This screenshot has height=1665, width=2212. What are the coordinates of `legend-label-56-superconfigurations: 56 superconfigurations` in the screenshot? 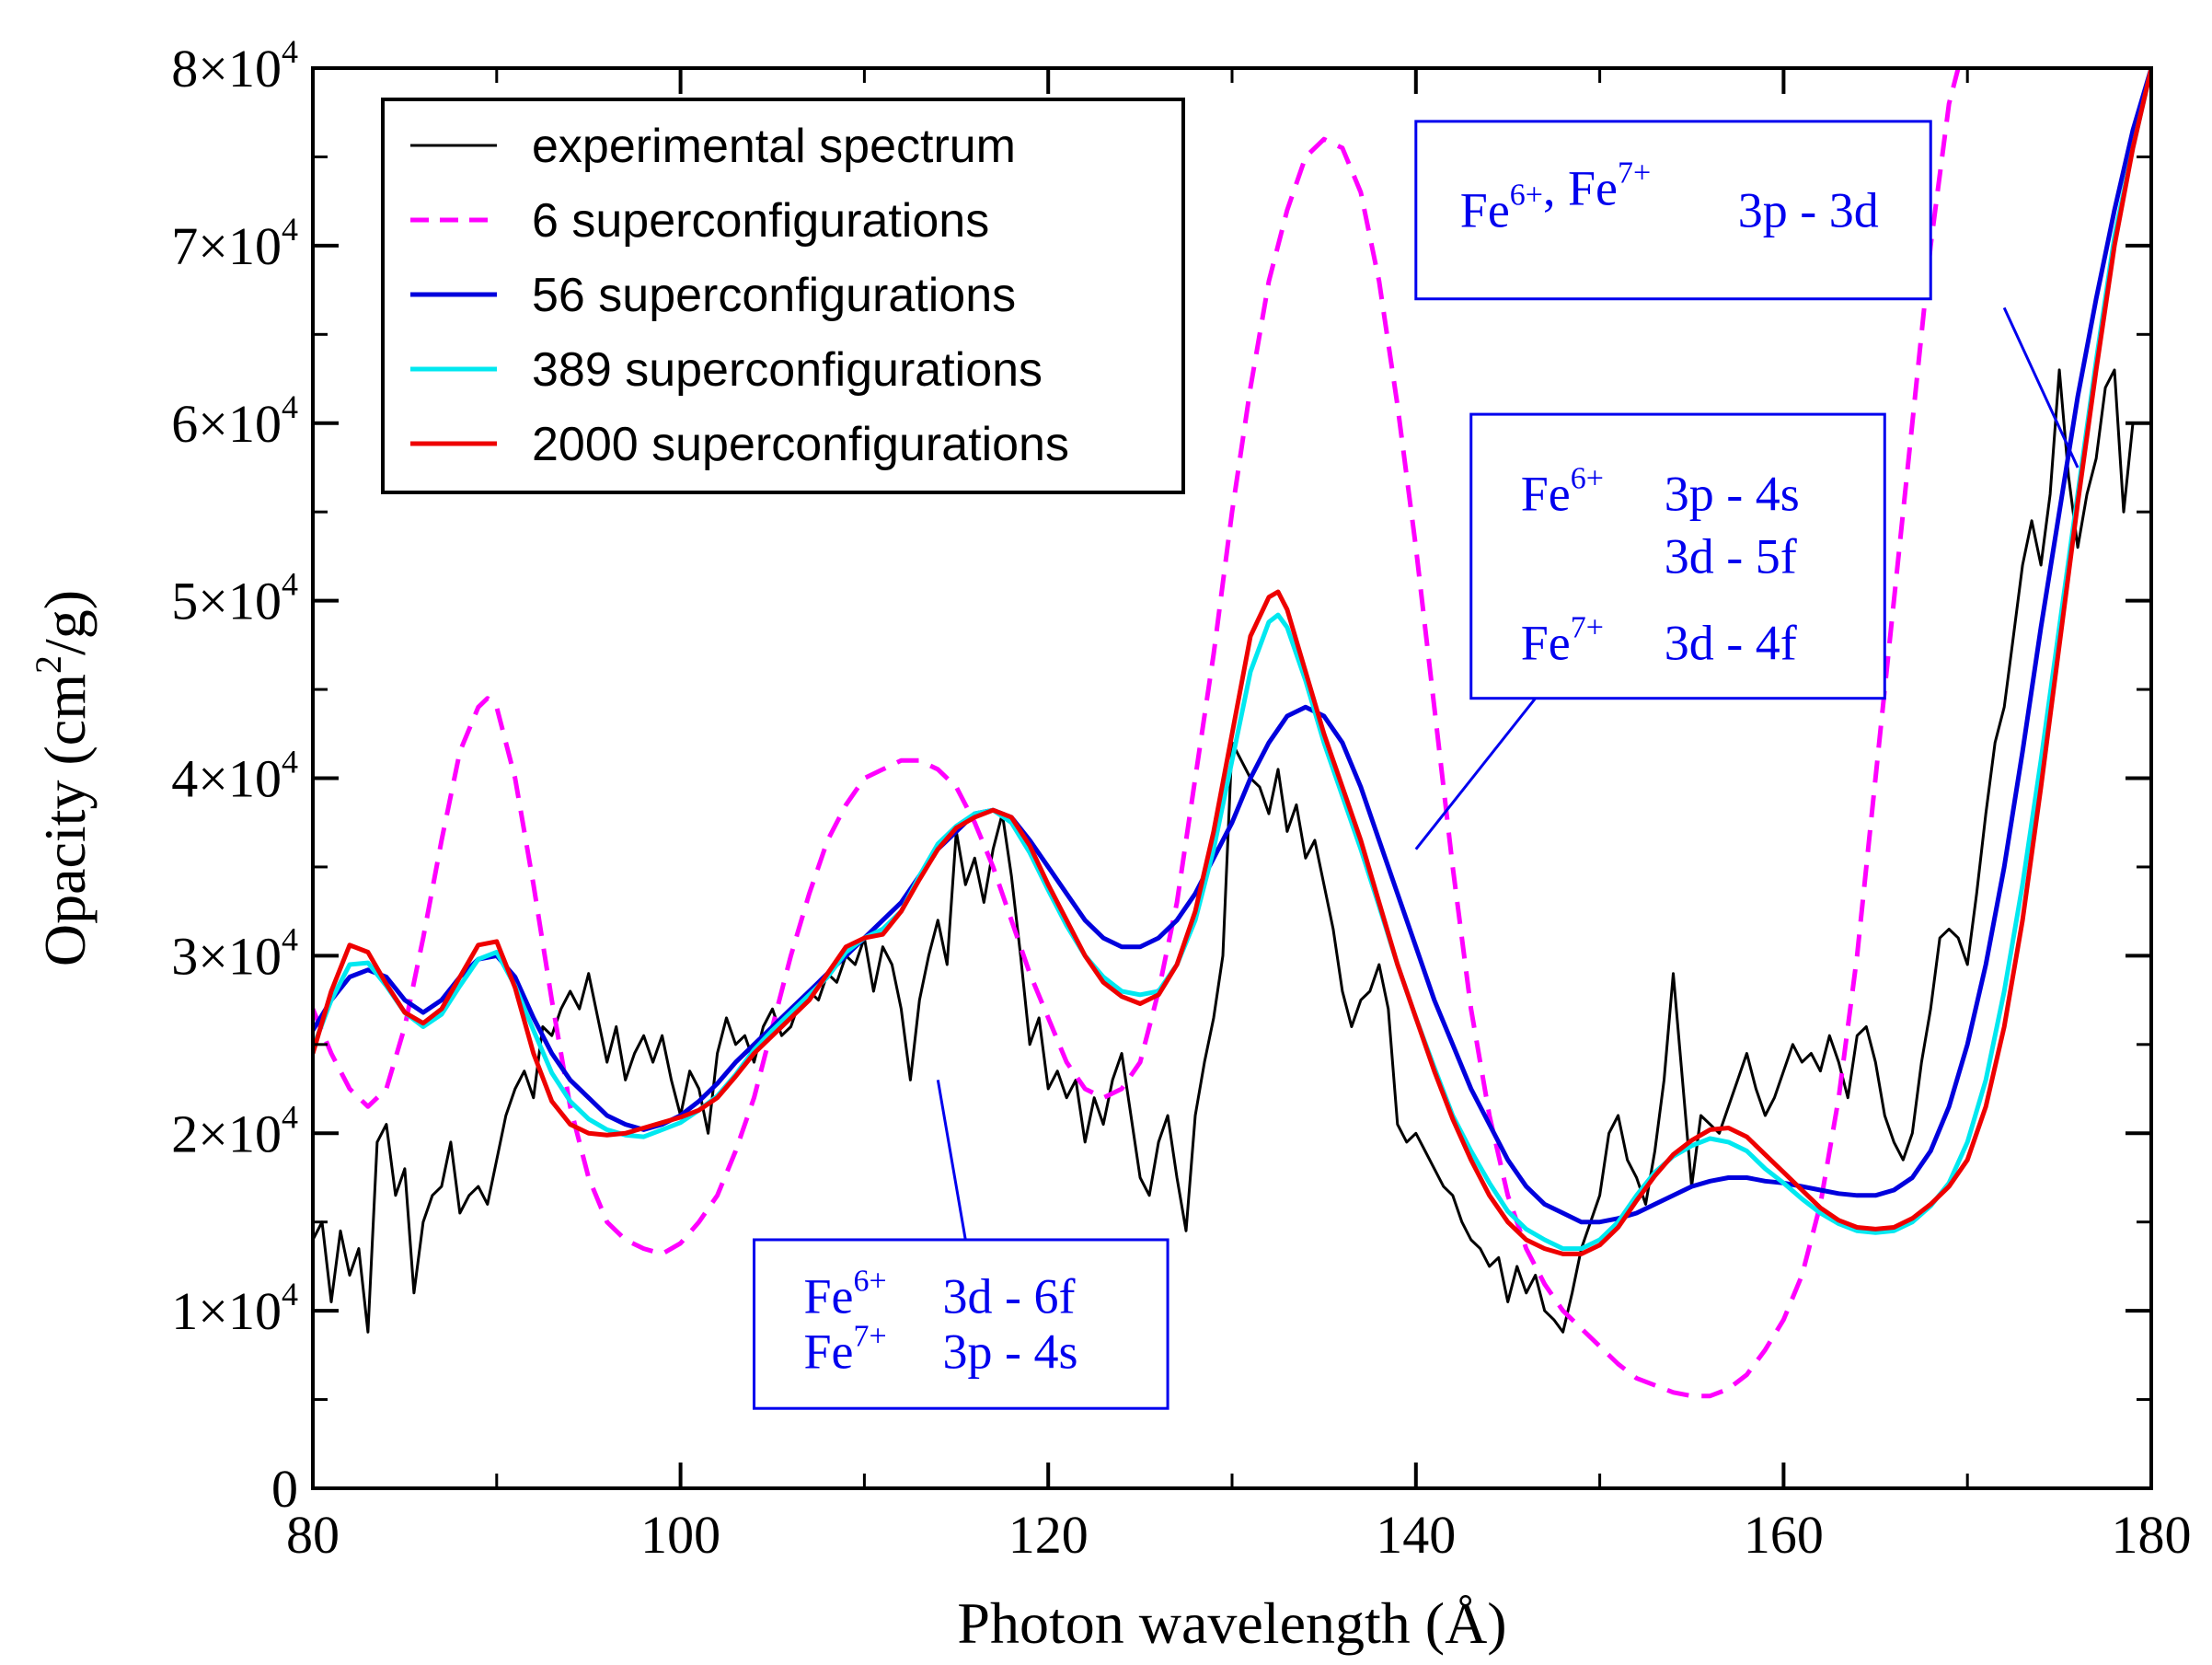 It's located at (774, 296).